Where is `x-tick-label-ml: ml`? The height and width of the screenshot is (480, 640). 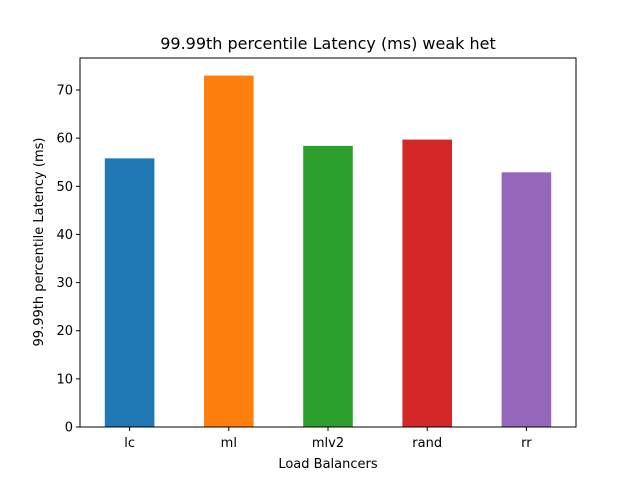 x-tick-label-ml: ml is located at coordinates (229, 443).